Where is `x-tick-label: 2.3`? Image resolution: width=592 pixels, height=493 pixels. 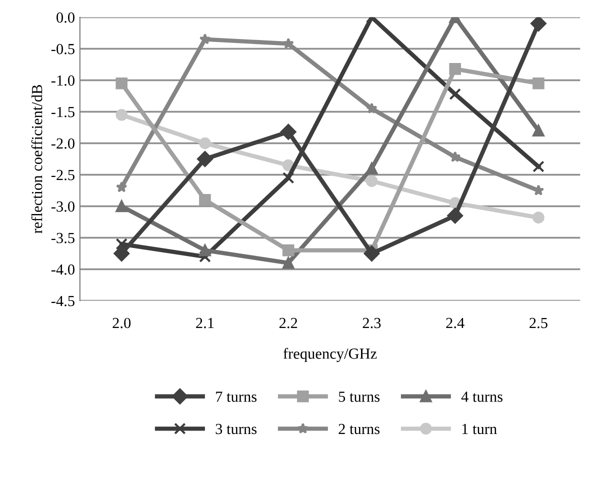
x-tick-label: 2.3 is located at coordinates (371, 323).